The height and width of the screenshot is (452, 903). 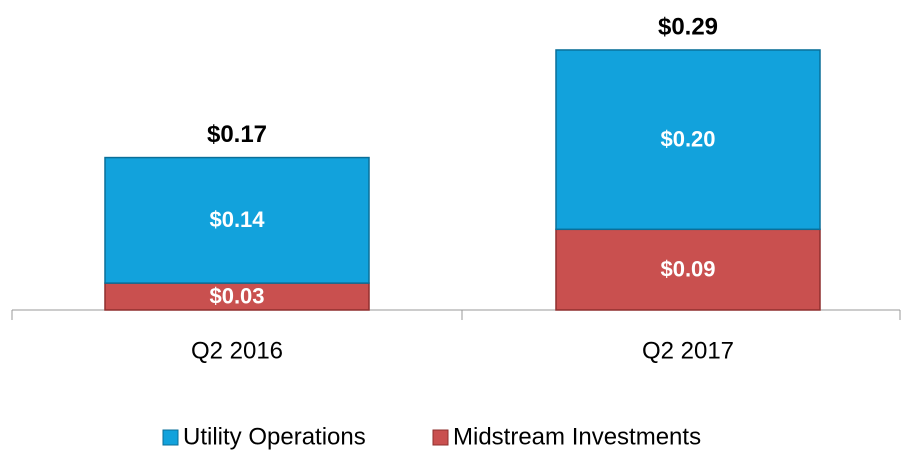 What do you see at coordinates (577, 436) in the screenshot?
I see `legend-label: Midstream Investments` at bounding box center [577, 436].